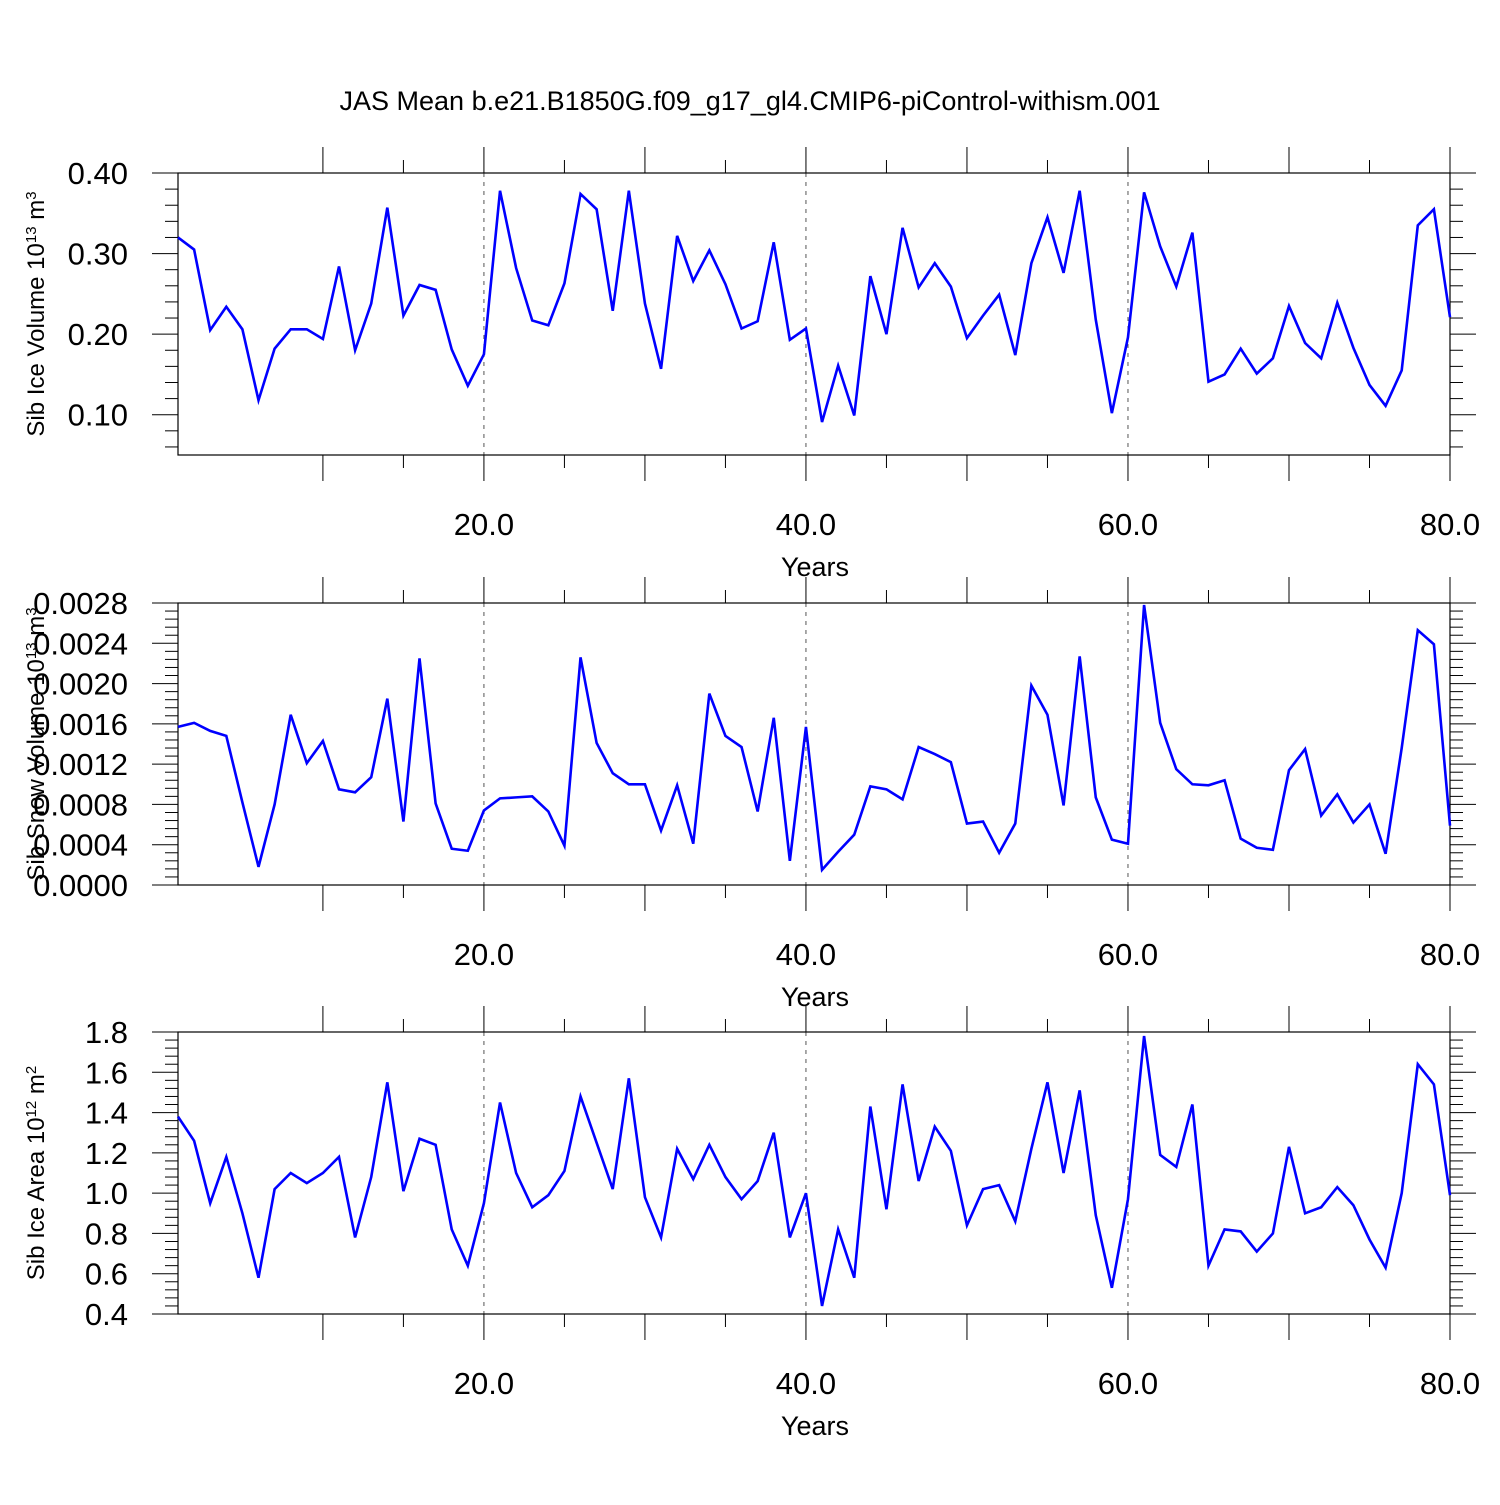 This screenshot has height=1505, width=1500. Describe the element at coordinates (106, 1314) in the screenshot. I see `y-tick-label: 0.4` at that location.